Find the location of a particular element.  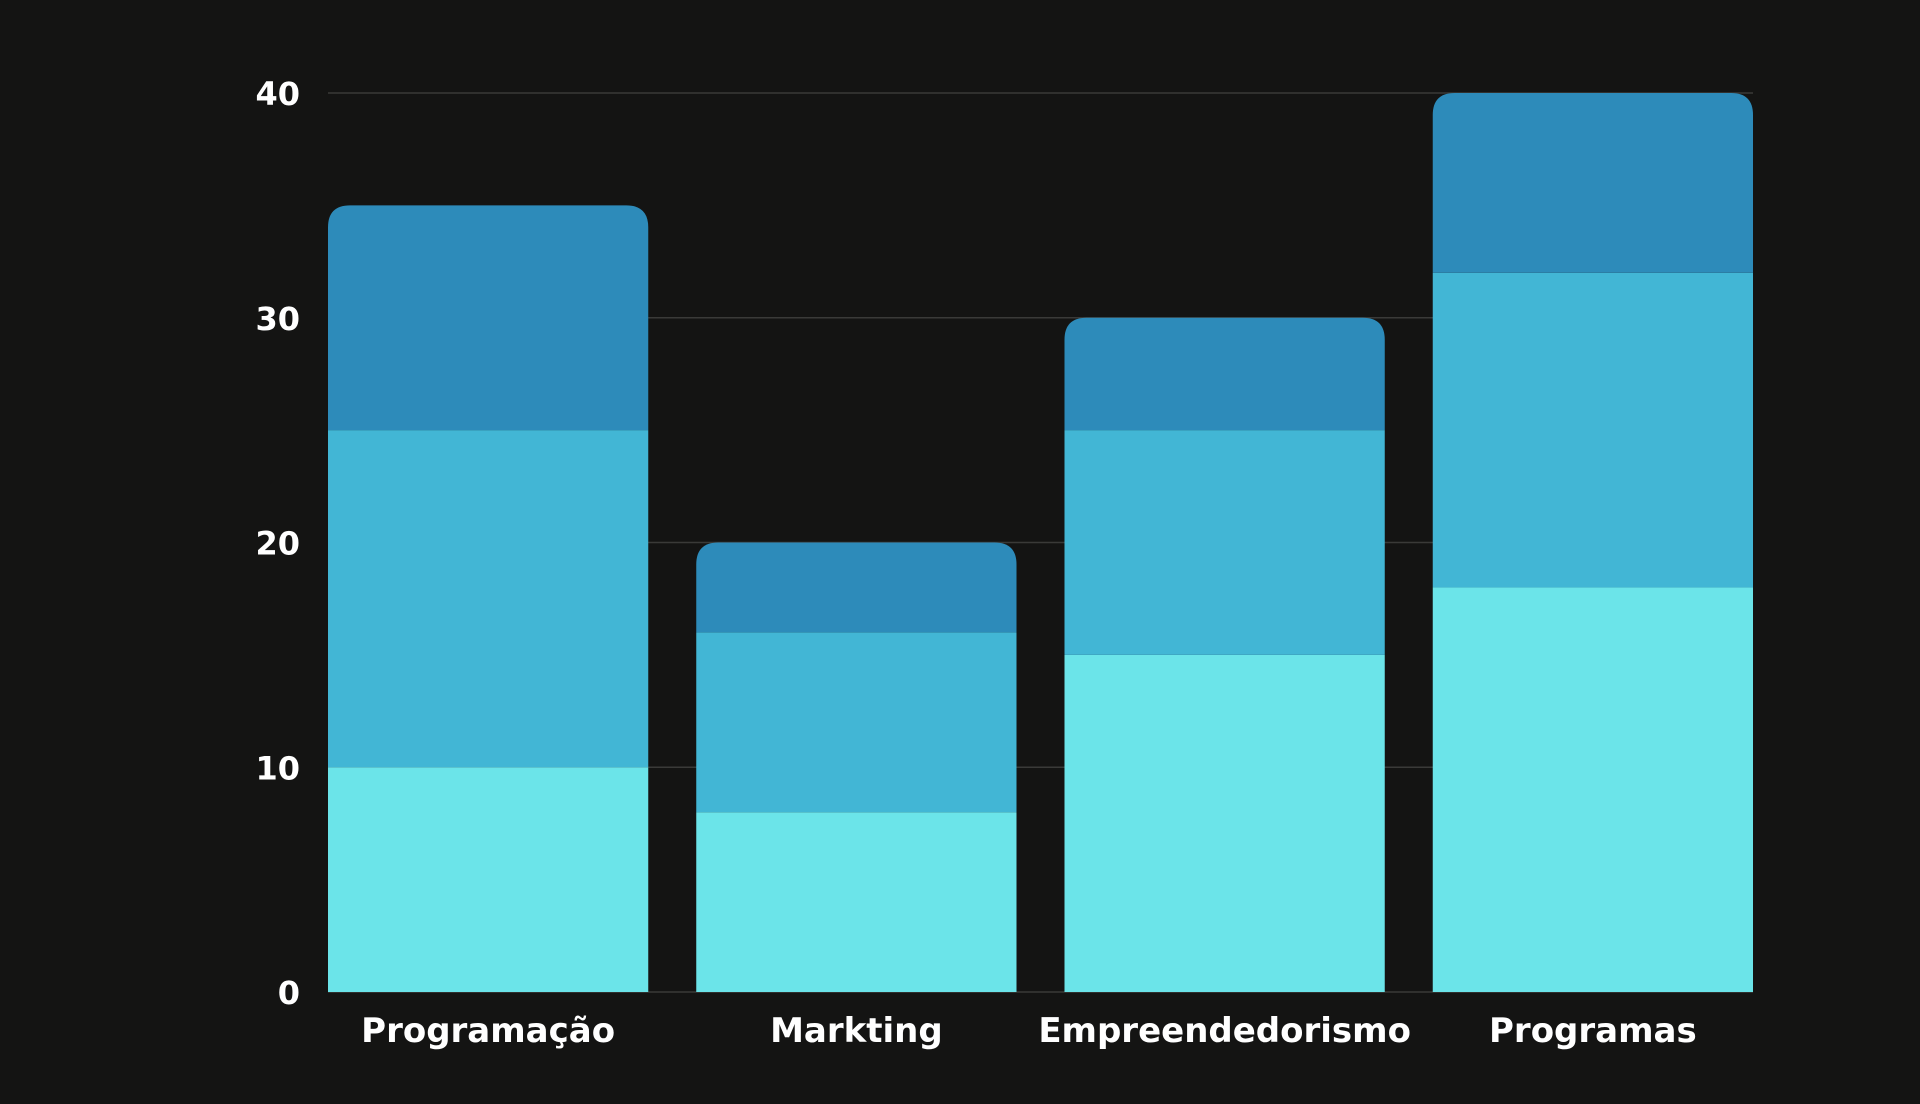

y-tick-label: 0 is located at coordinates (289, 993).